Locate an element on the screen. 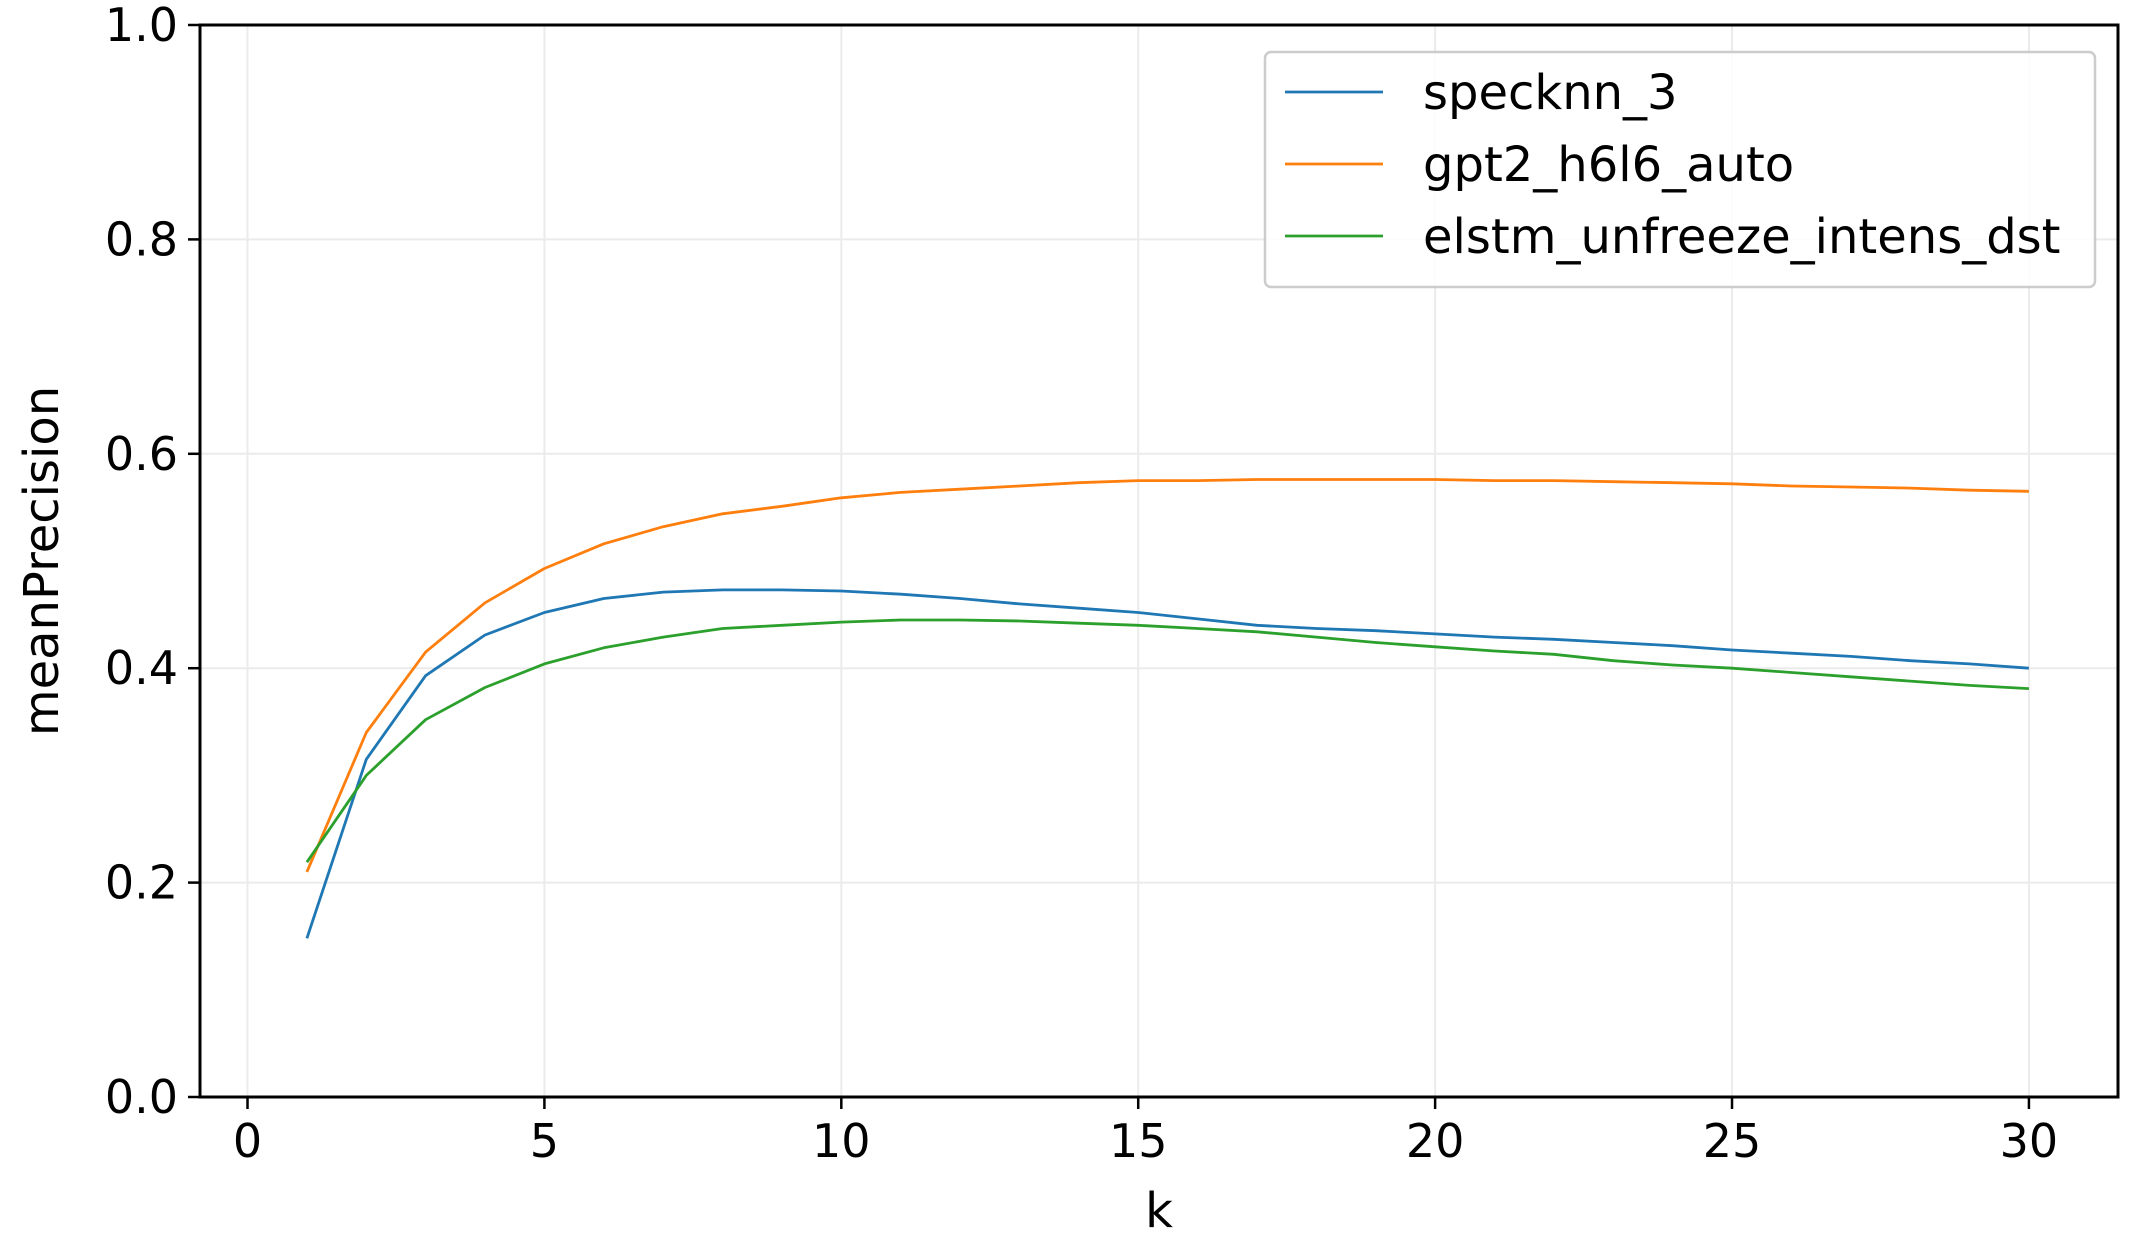  legend-box is located at coordinates (1680, 169).